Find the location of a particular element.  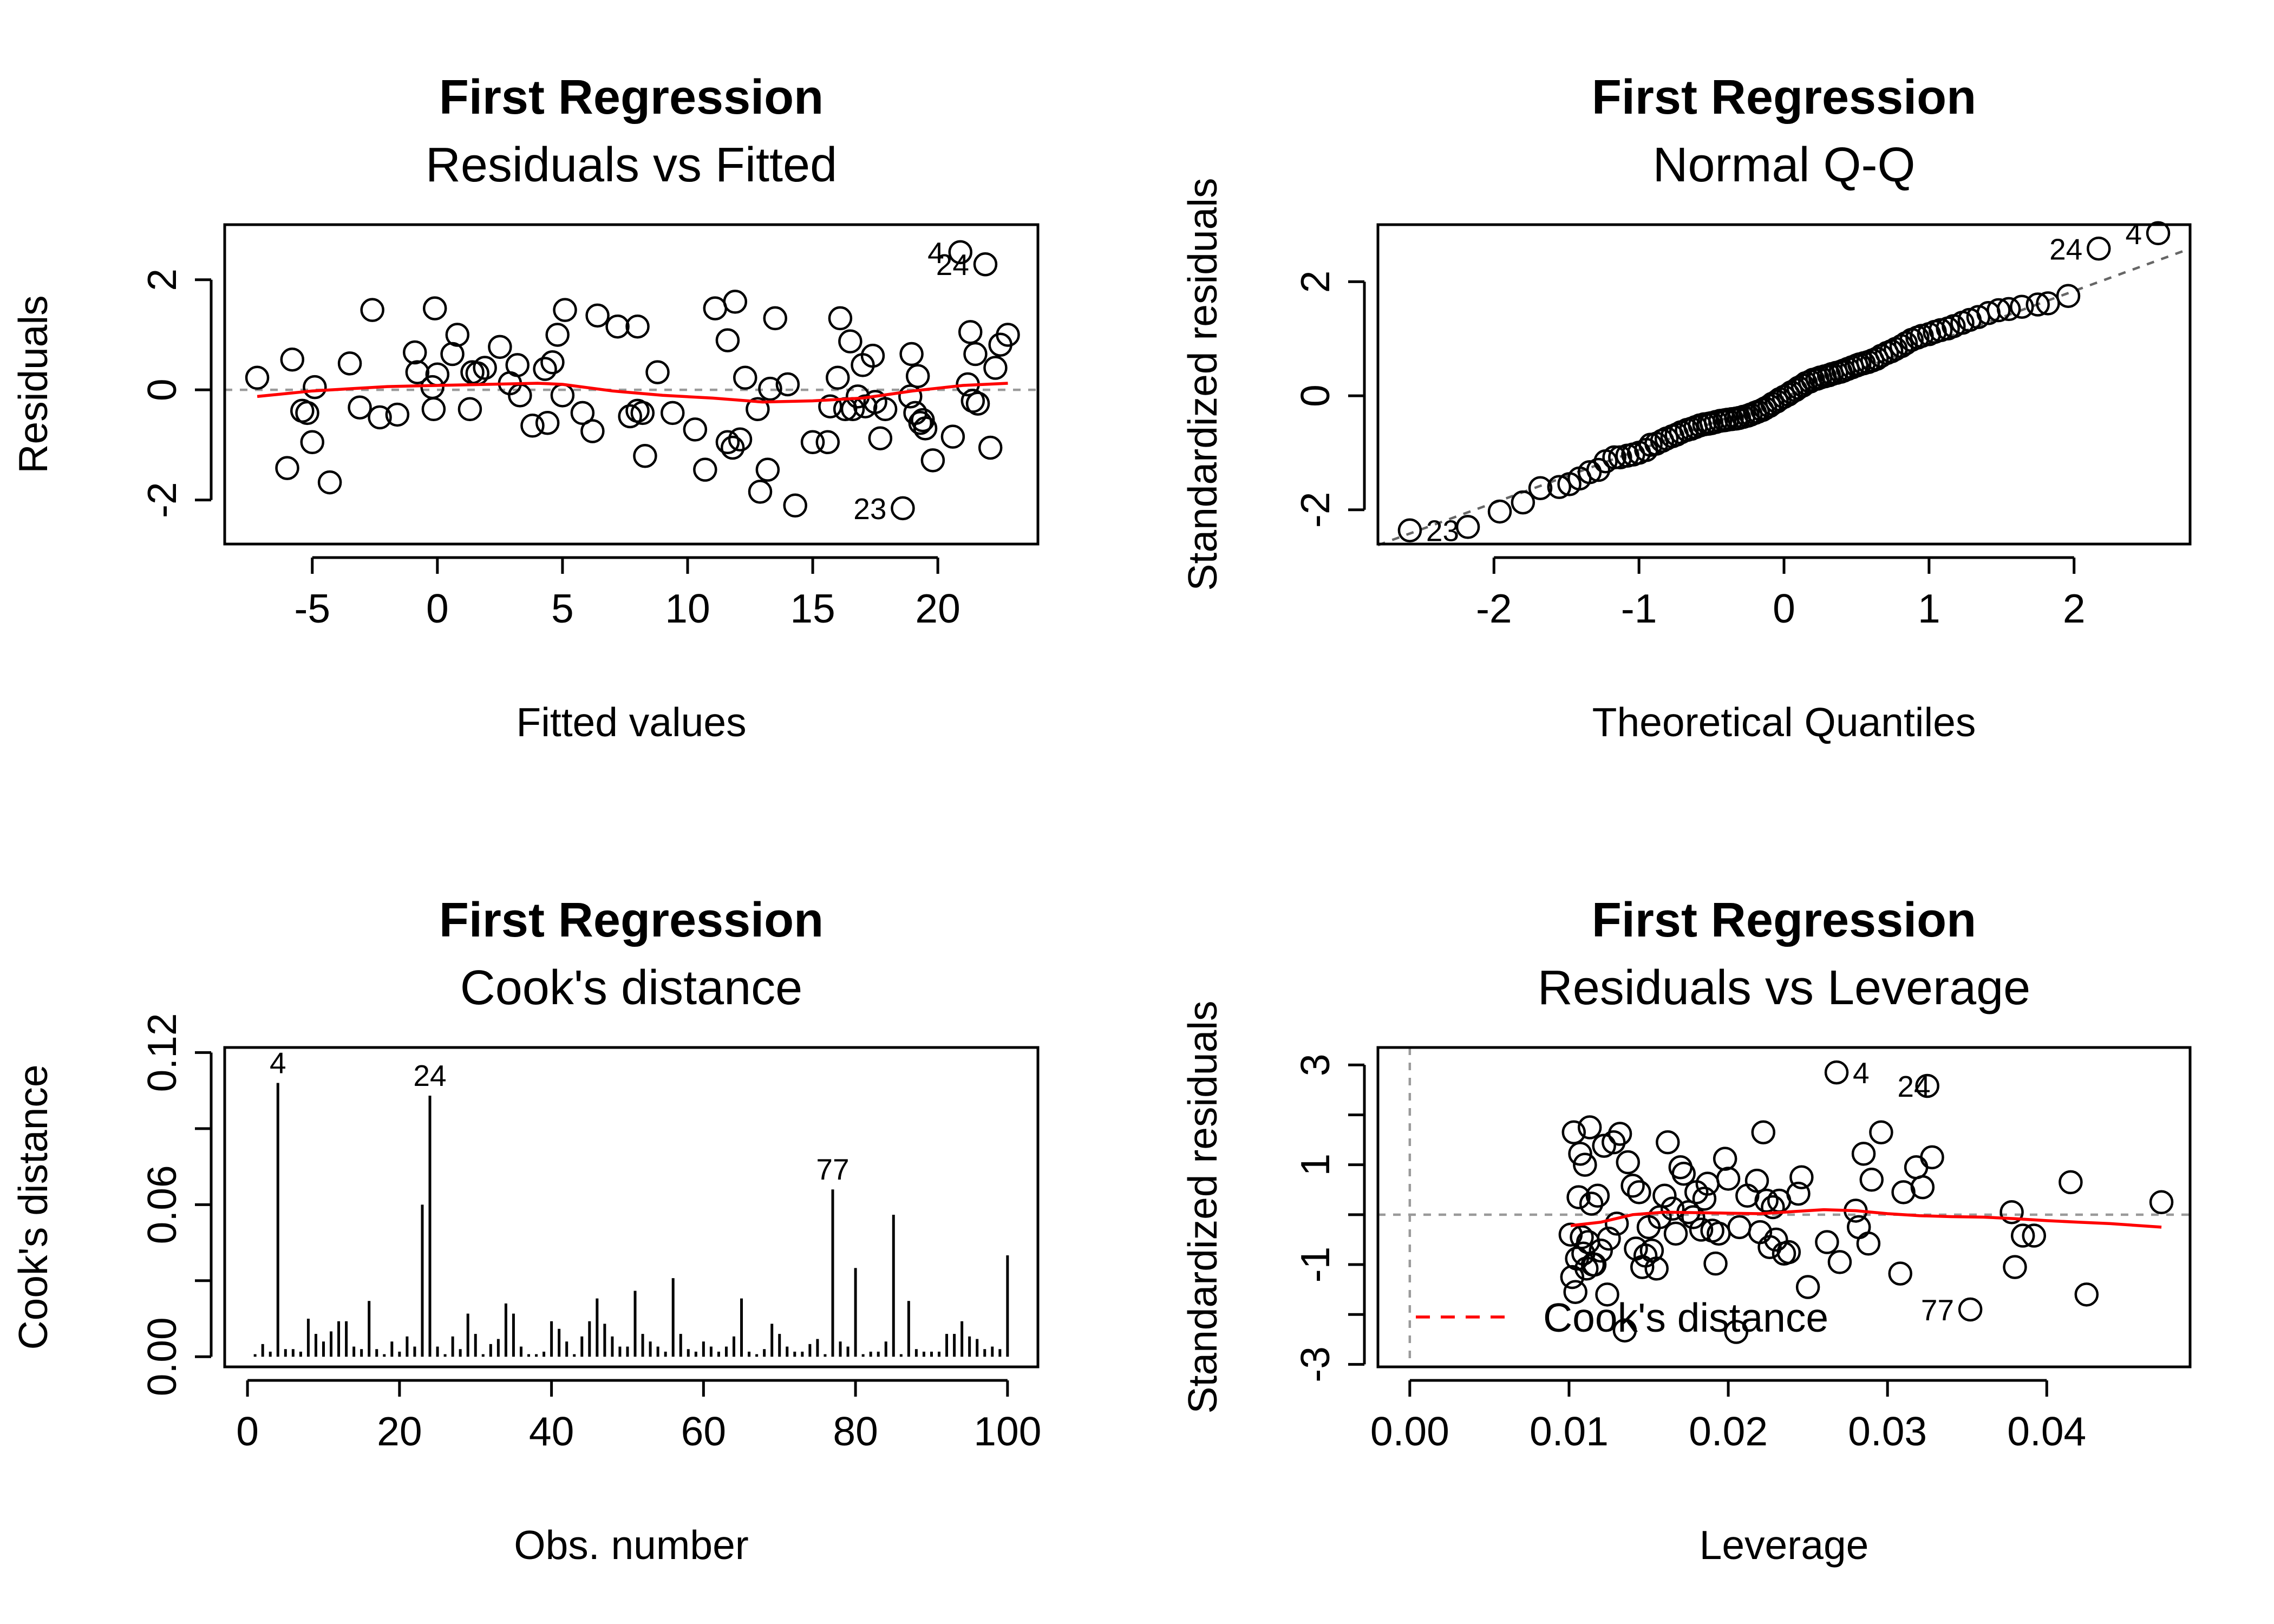

x-axis-label: Theoretical Quantiles is located at coordinates (1784, 722).